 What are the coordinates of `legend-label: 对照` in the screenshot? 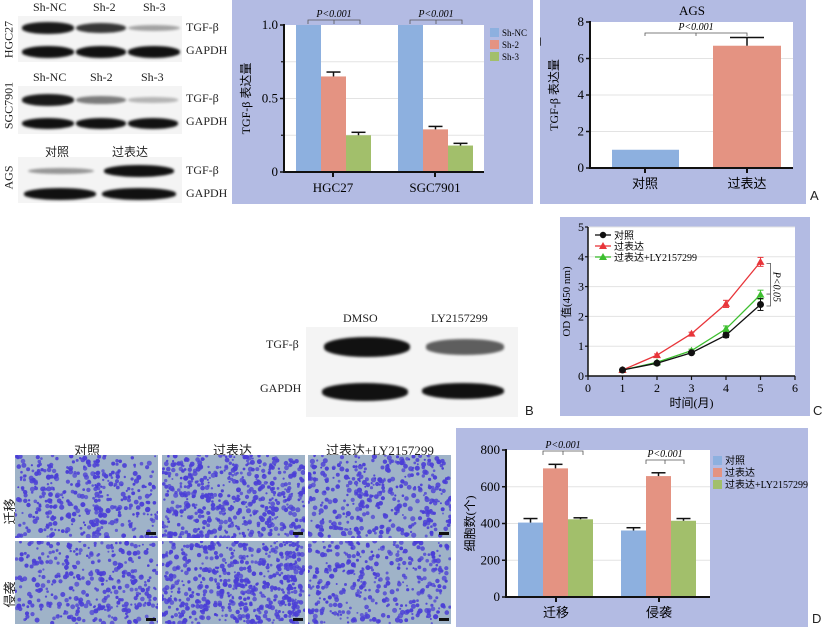 It's located at (624, 235).